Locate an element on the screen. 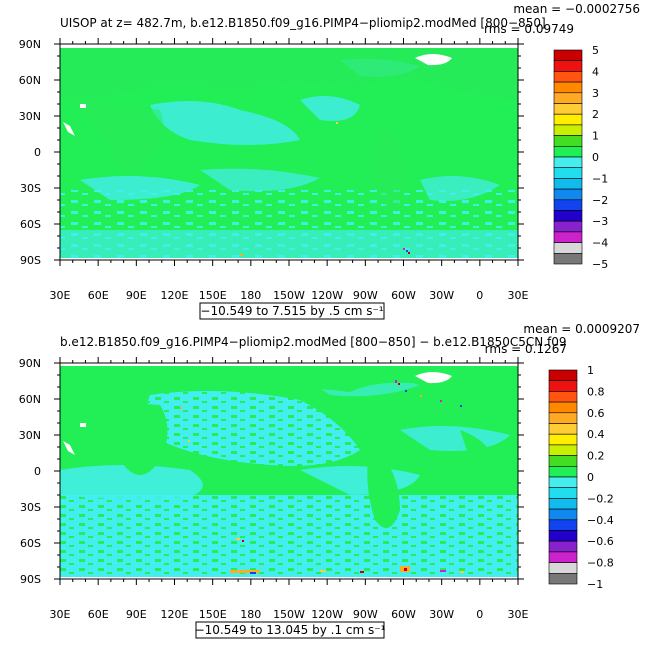  colorbar-label: −0.2 is located at coordinates (600, 498).